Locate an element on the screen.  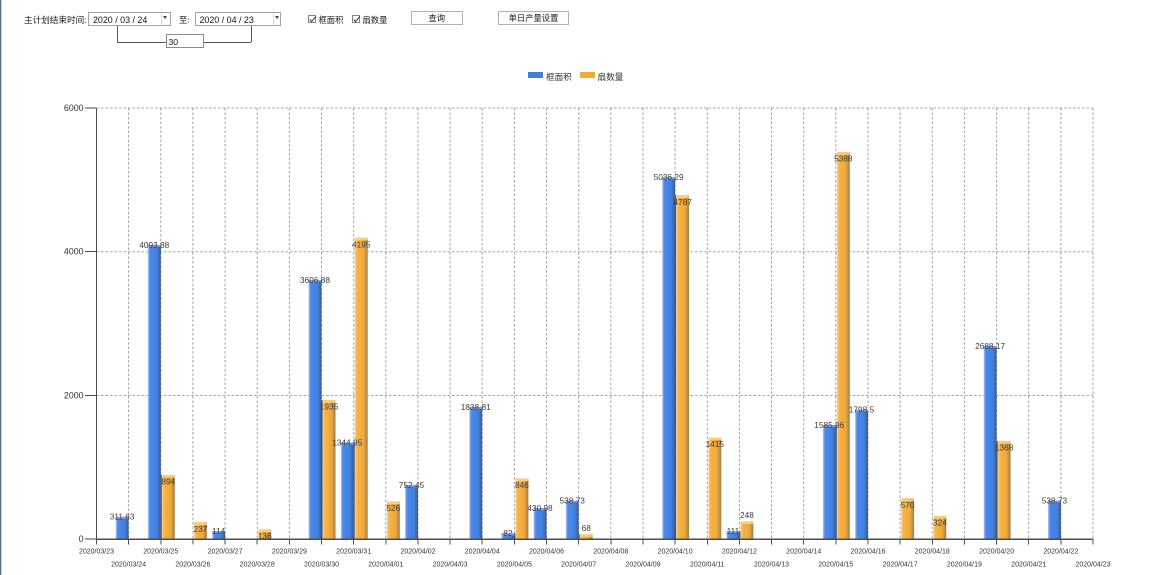
svg-text: 2020/04/23 is located at coordinates (1092, 564).